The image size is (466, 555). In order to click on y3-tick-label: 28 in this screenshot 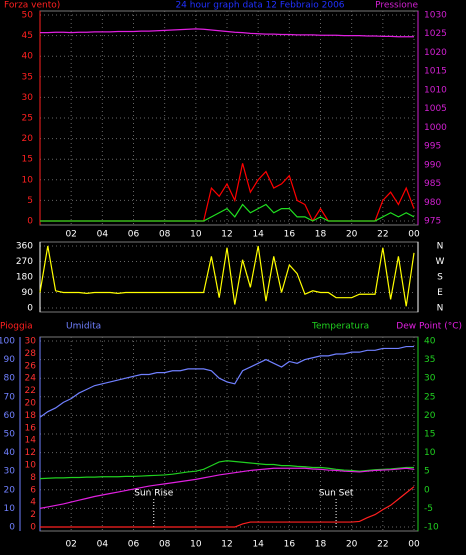, I will do `click(31, 354)`.